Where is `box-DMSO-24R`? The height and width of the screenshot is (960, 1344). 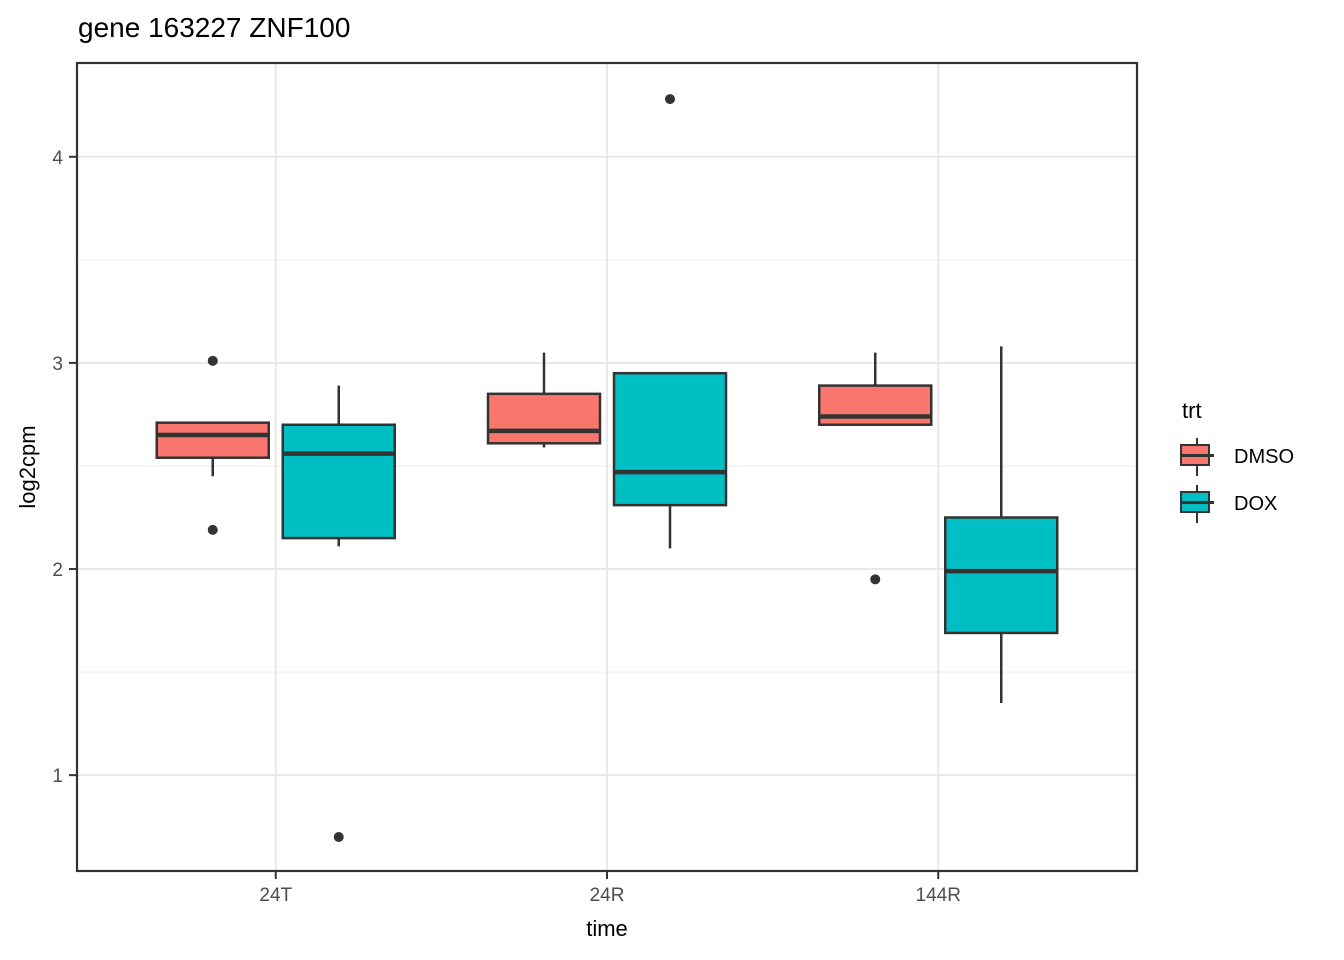
box-DMSO-24R is located at coordinates (544, 418).